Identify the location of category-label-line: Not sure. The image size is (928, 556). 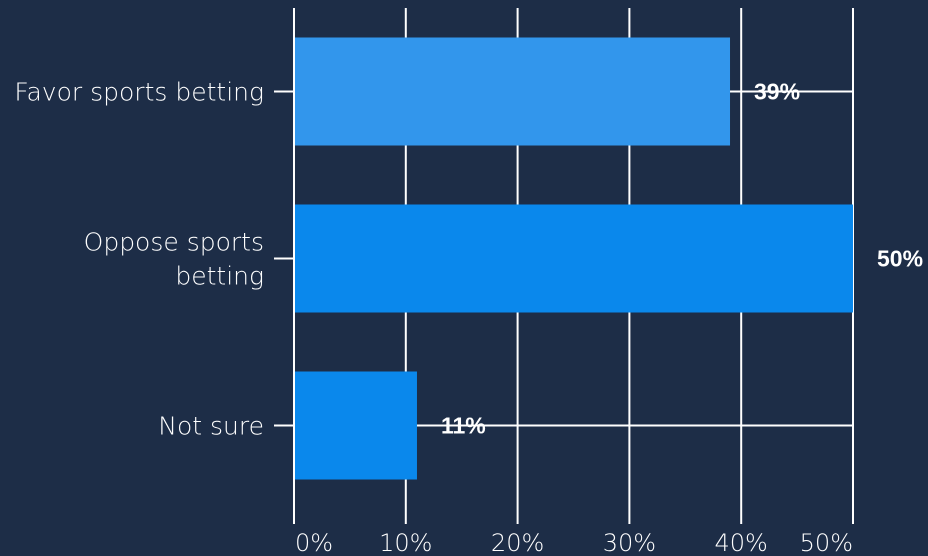
(211, 426).